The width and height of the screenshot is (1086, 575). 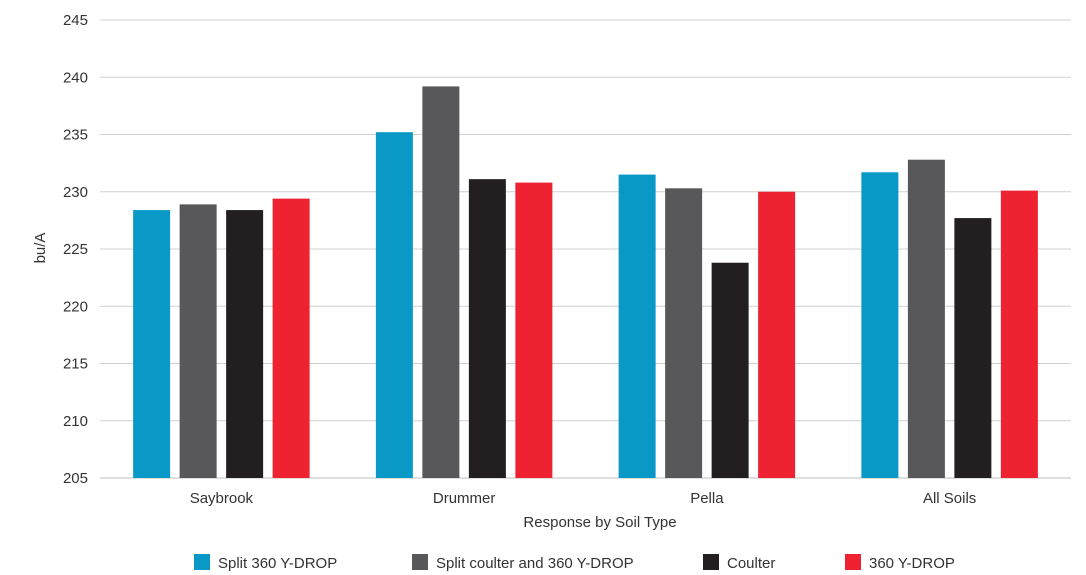 What do you see at coordinates (534, 330) in the screenshot?
I see `bar-360-y-drop-drummer` at bounding box center [534, 330].